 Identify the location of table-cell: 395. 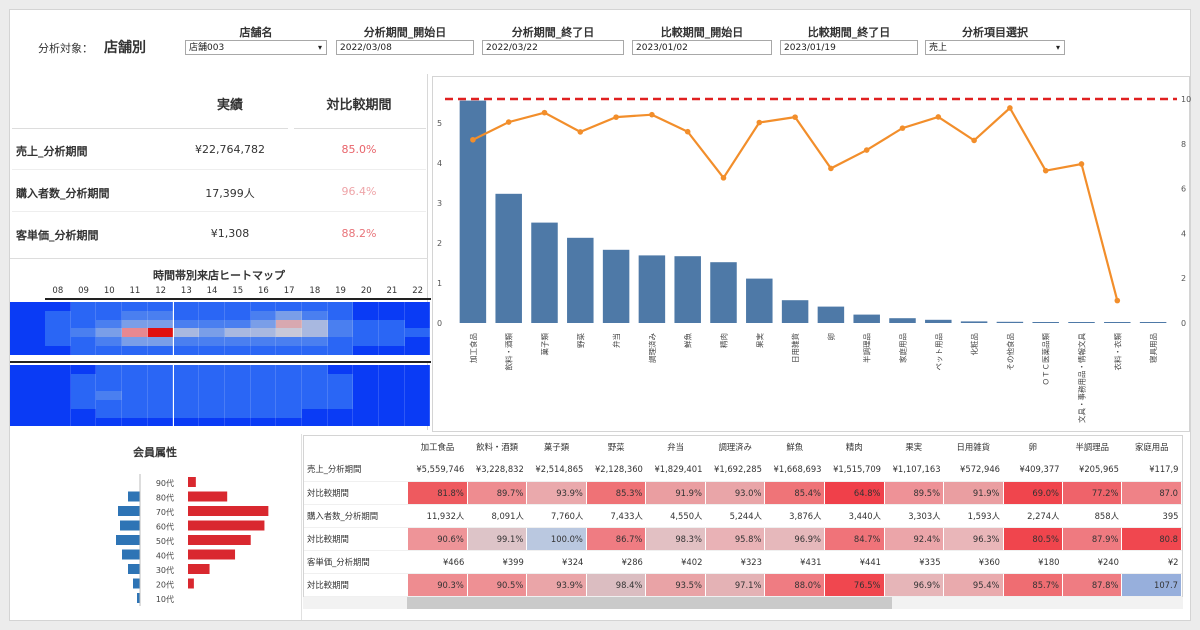
(1151, 516).